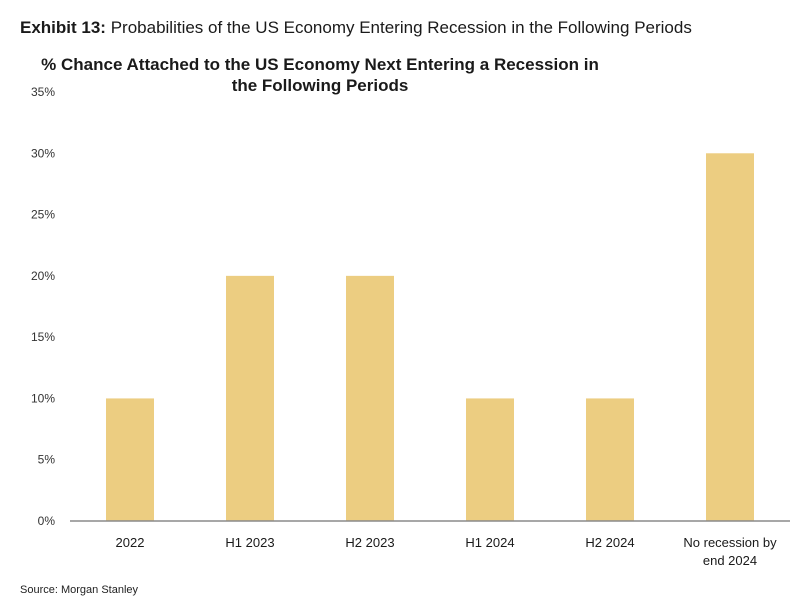 Image resolution: width=800 pixels, height=606 pixels. What do you see at coordinates (43, 215) in the screenshot?
I see `y-tick-label: 25%` at bounding box center [43, 215].